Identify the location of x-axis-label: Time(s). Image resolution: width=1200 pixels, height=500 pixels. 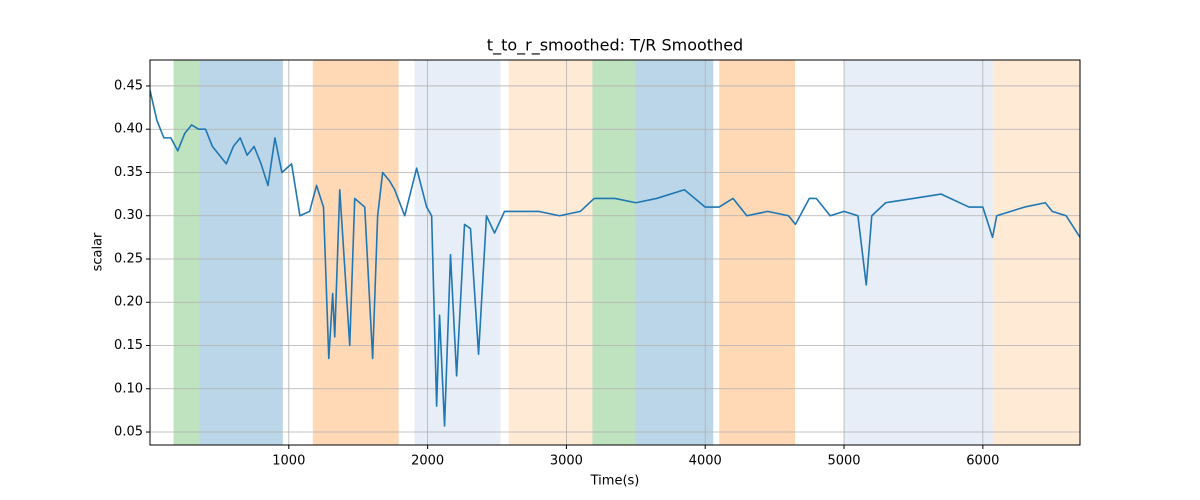
(615, 481).